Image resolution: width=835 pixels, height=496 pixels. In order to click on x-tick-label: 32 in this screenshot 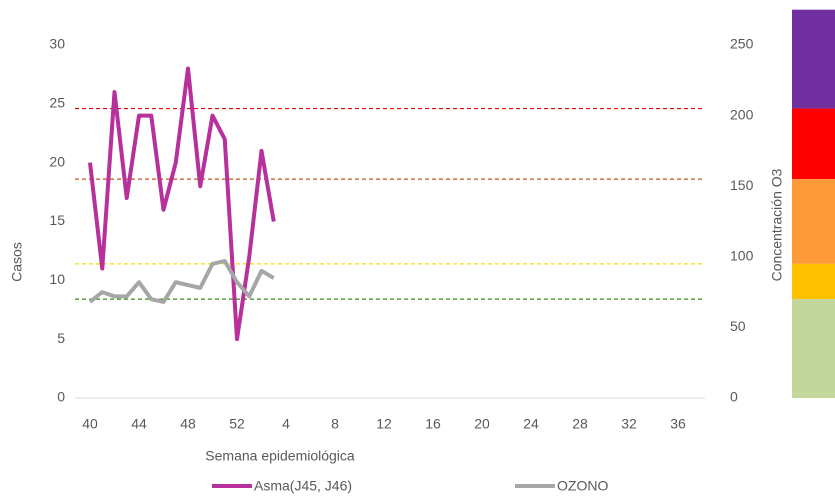, I will do `click(629, 424)`.